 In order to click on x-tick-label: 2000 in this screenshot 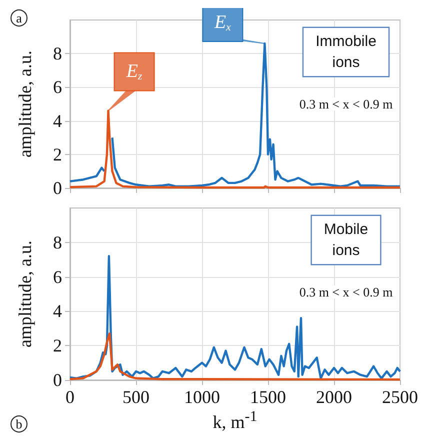, I will do `click(334, 397)`.